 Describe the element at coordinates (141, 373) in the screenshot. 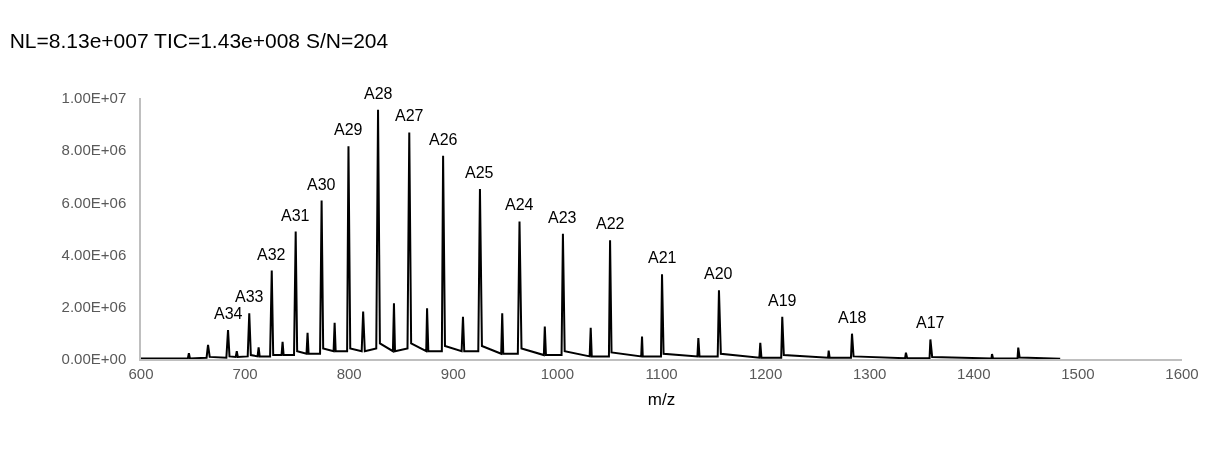

I see `x-tick-label: 600` at that location.